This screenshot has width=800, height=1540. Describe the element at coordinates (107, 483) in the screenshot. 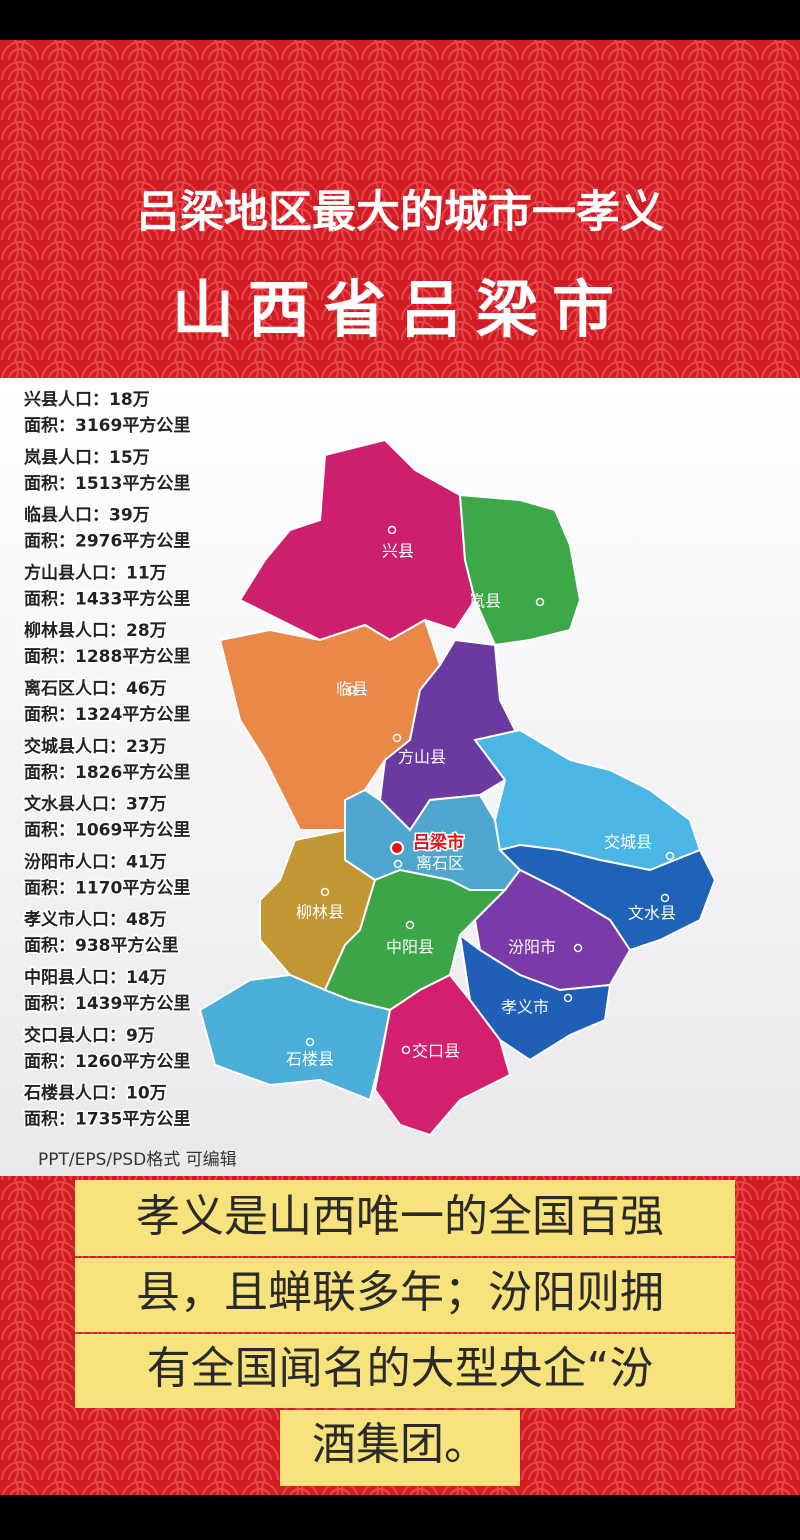

I see `stat-area: 面积：1513平方公里` at that location.